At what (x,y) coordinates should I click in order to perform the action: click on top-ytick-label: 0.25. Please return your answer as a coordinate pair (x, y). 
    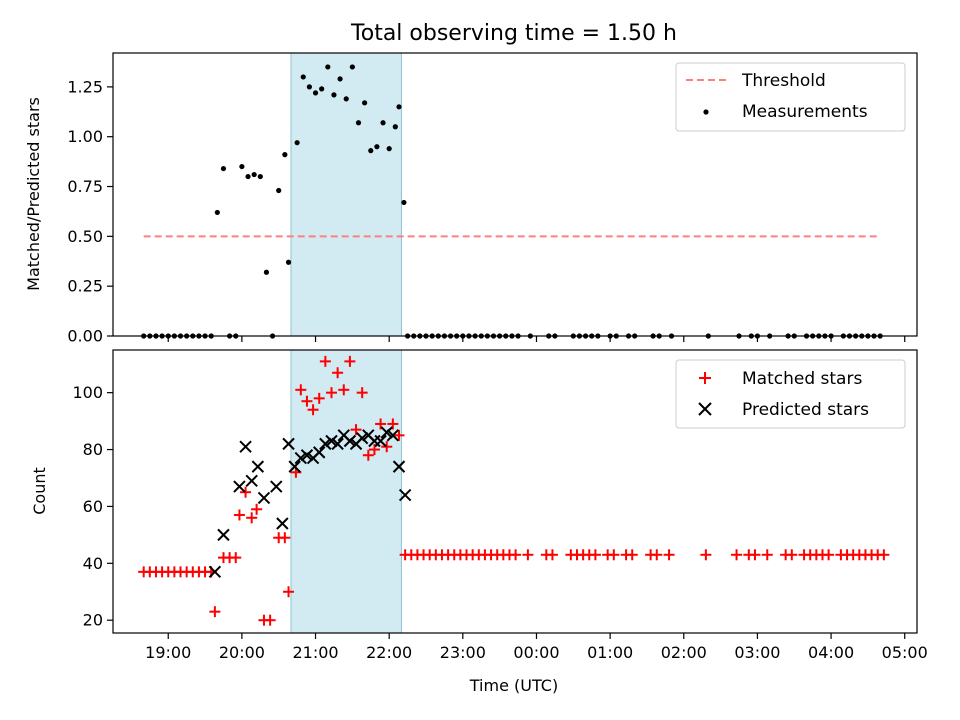
    Looking at the image, I should click on (85, 286).